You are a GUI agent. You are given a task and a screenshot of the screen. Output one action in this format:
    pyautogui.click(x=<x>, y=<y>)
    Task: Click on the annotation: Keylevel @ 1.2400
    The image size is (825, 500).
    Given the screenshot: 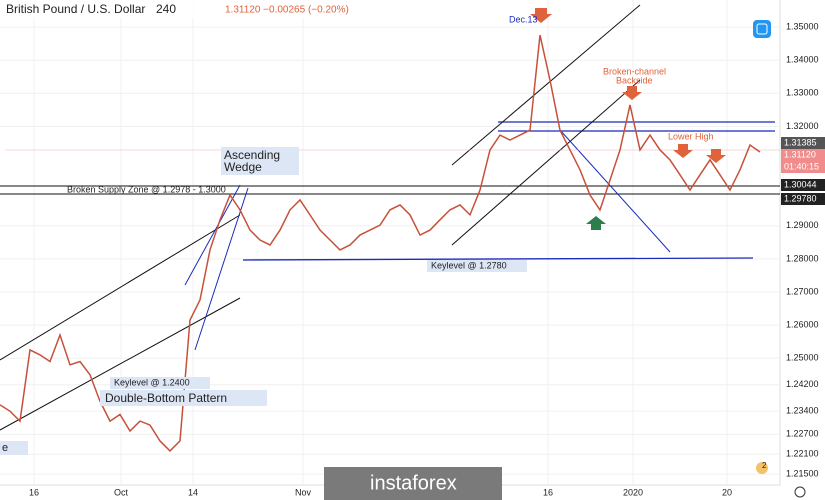 What is the action you would take?
    pyautogui.click(x=152, y=382)
    